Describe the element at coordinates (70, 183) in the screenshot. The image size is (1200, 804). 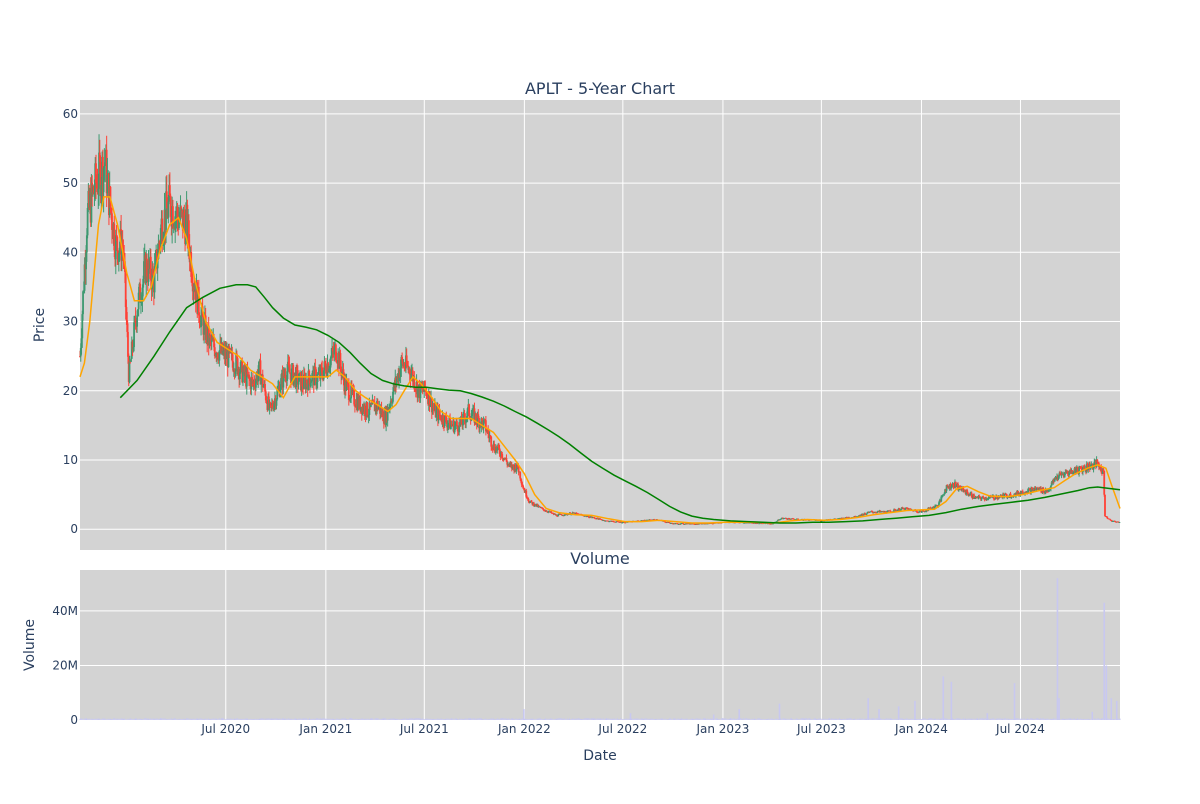
I see `price-y-tick-label: 50` at that location.